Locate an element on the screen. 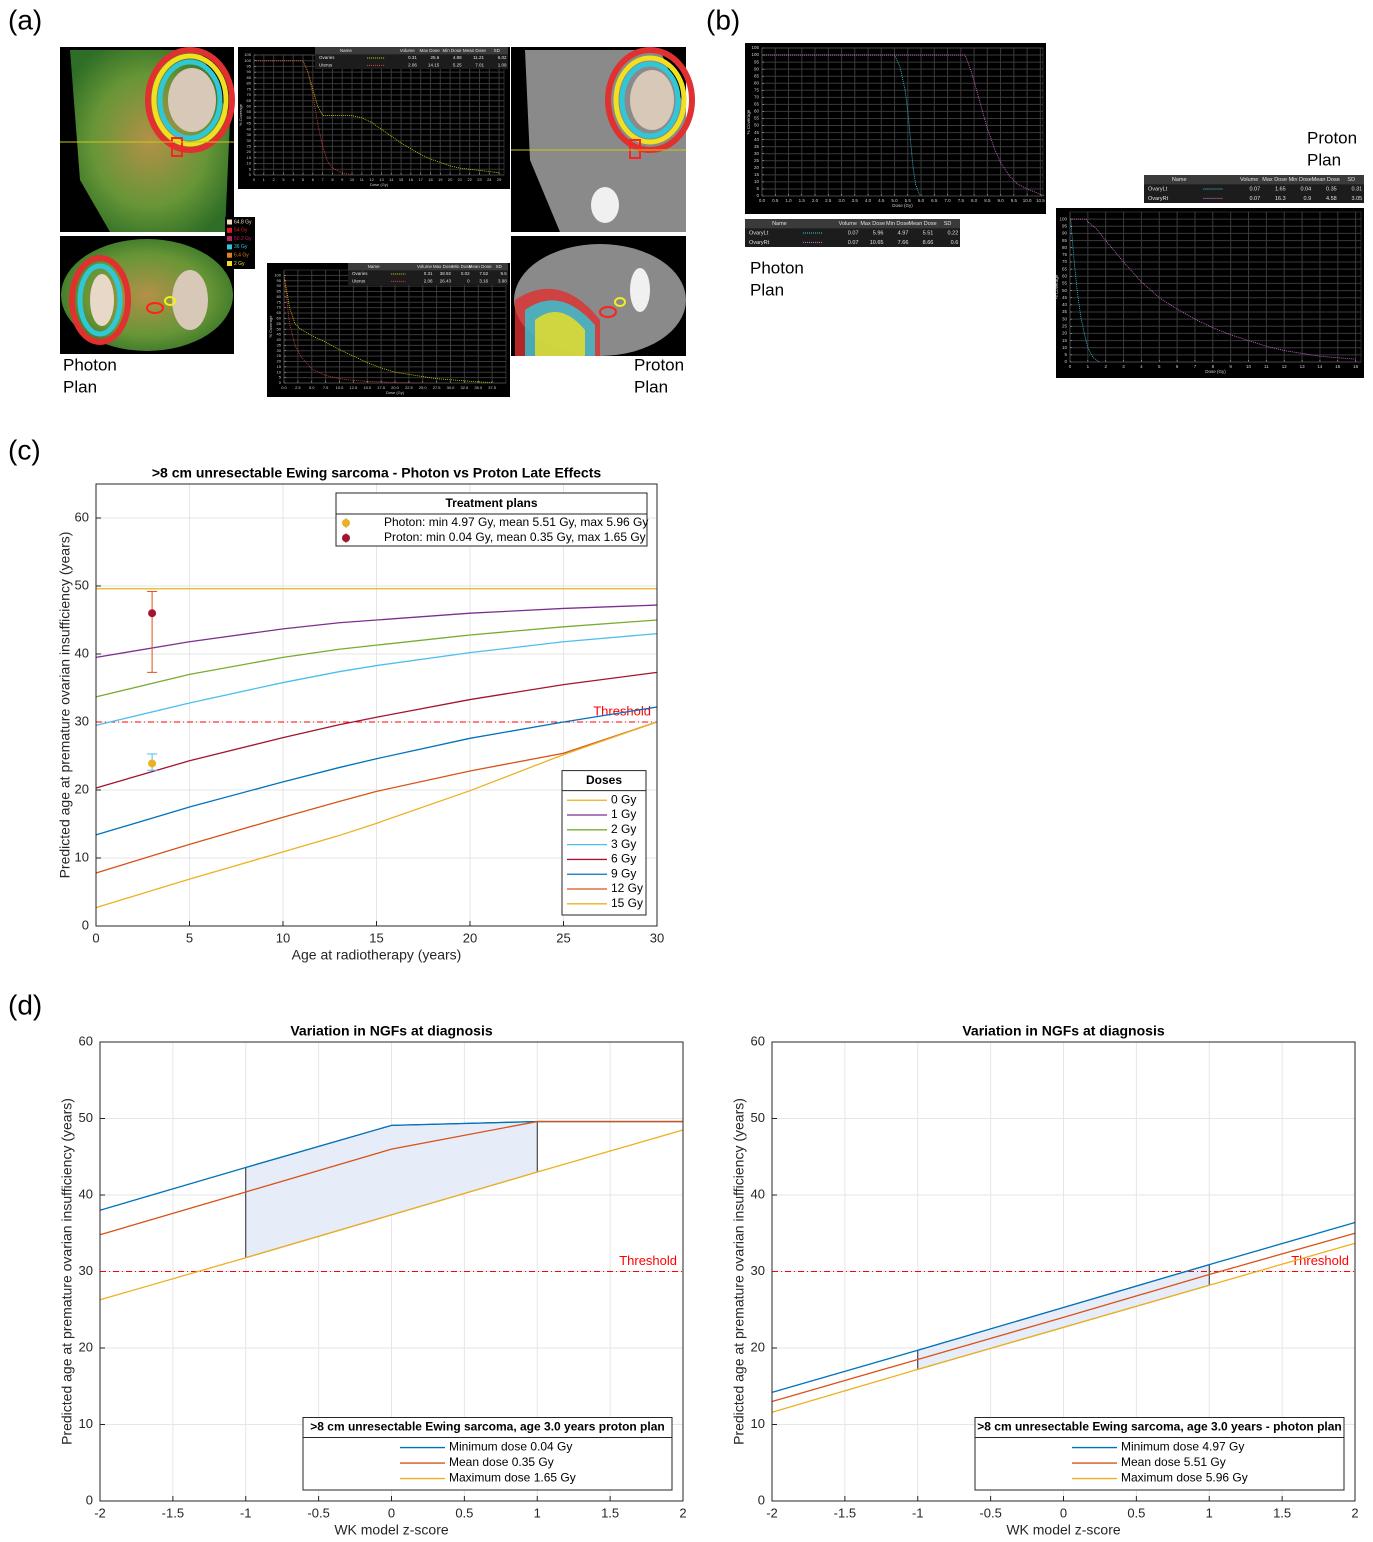  table-header-cell: Max Dose is located at coordinates (443, 266).